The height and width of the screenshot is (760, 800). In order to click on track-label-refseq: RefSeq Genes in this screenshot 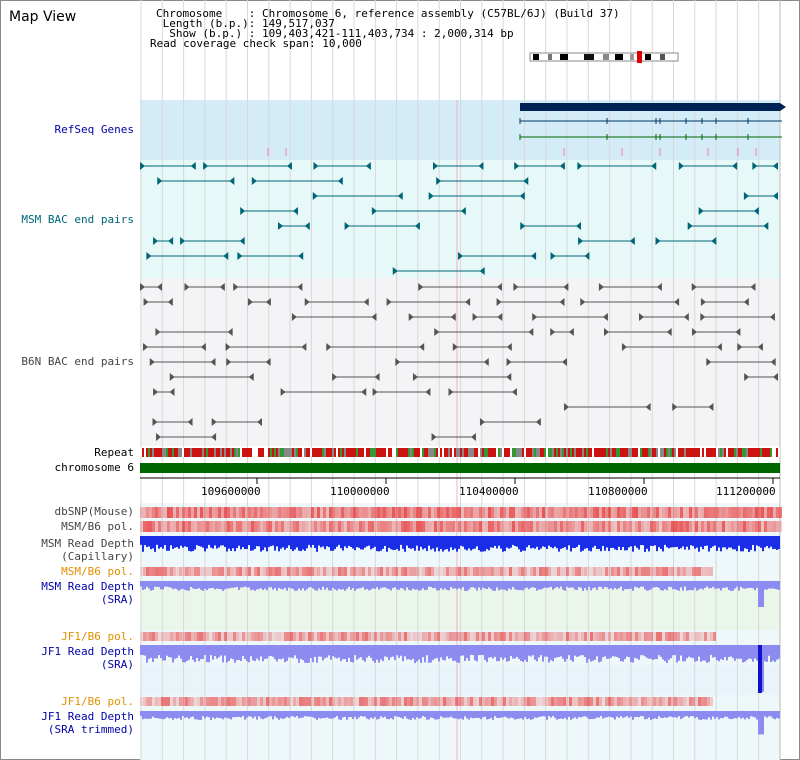, I will do `click(94, 129)`.